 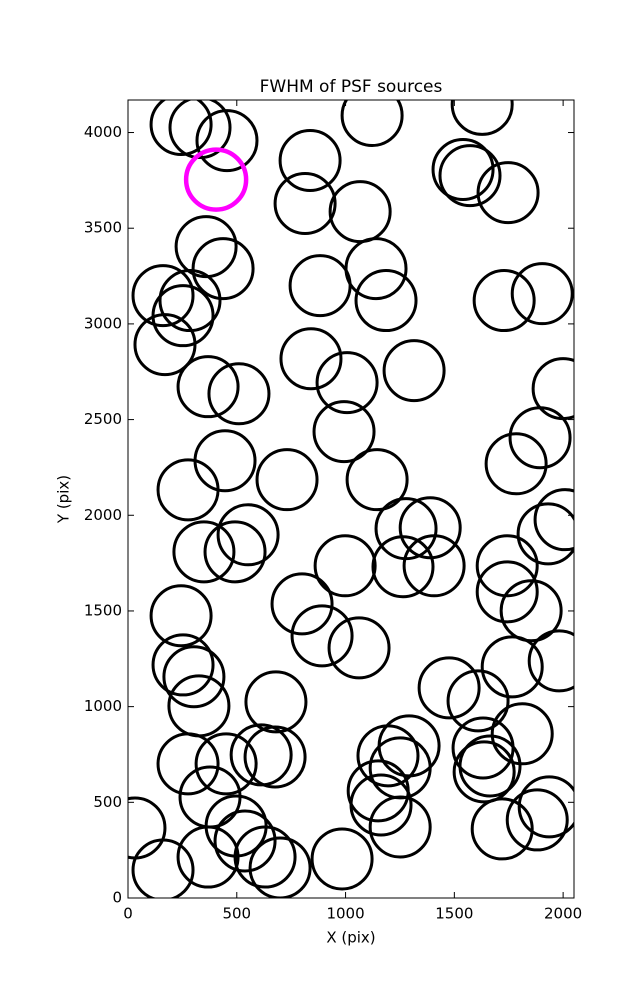 What do you see at coordinates (103, 228) in the screenshot?
I see `y-tick-label: 3500` at bounding box center [103, 228].